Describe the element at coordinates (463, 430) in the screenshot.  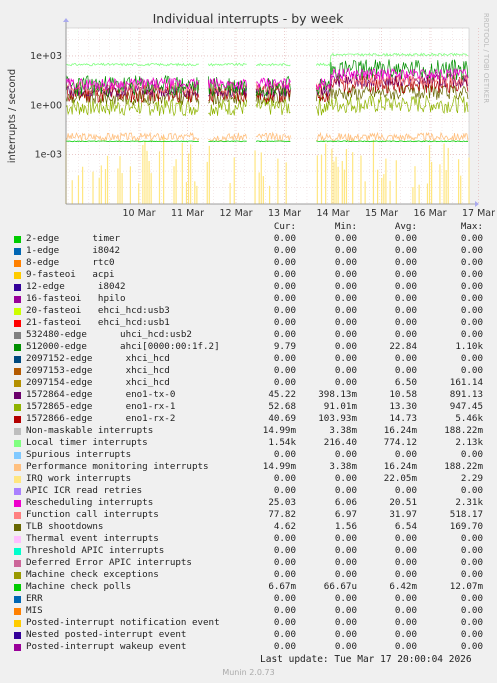
I see `legend-max-value: 188.22m` at that location.